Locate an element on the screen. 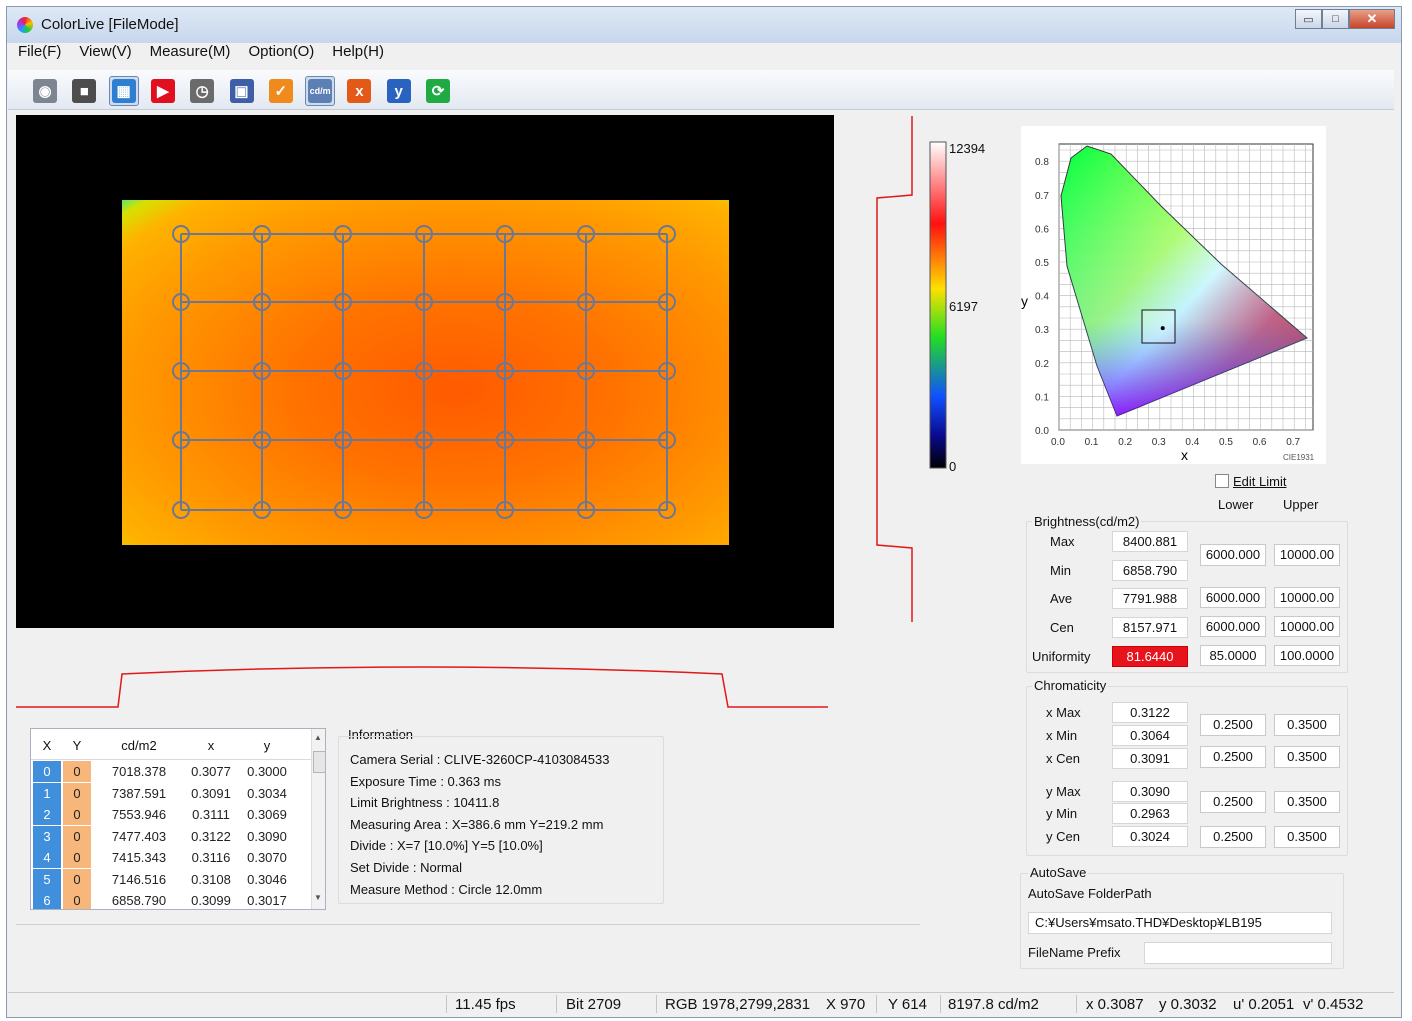 This screenshot has height=1021, width=1412. cdm2-button: cd/m is located at coordinates (320, 91).